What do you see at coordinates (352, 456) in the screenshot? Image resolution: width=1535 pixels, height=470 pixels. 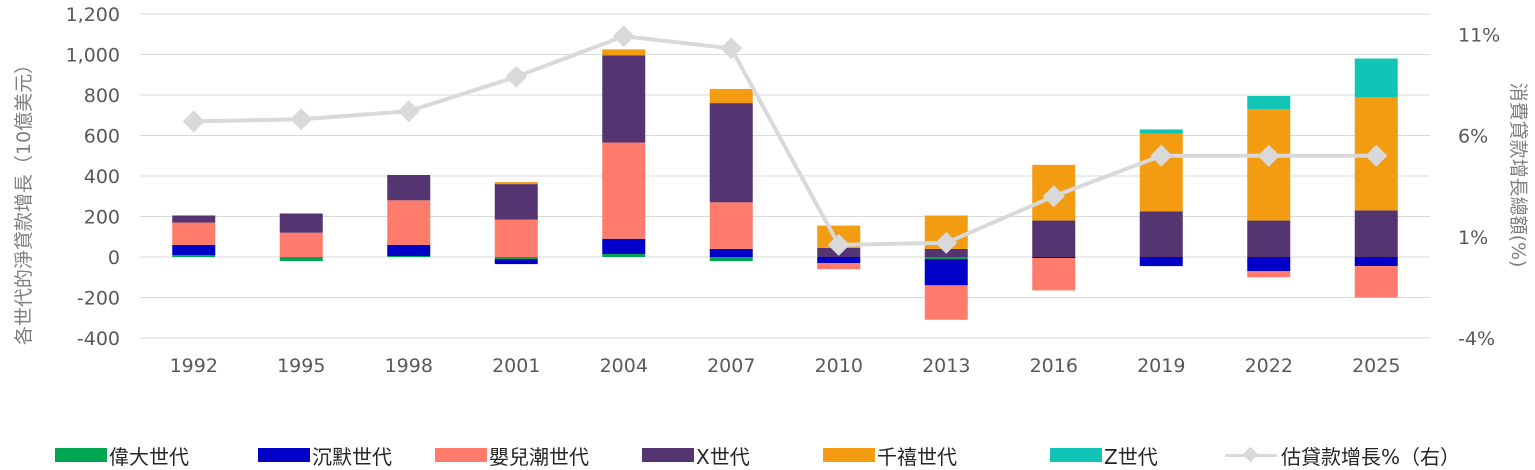 I see `legend-label: 沉默世代` at bounding box center [352, 456].